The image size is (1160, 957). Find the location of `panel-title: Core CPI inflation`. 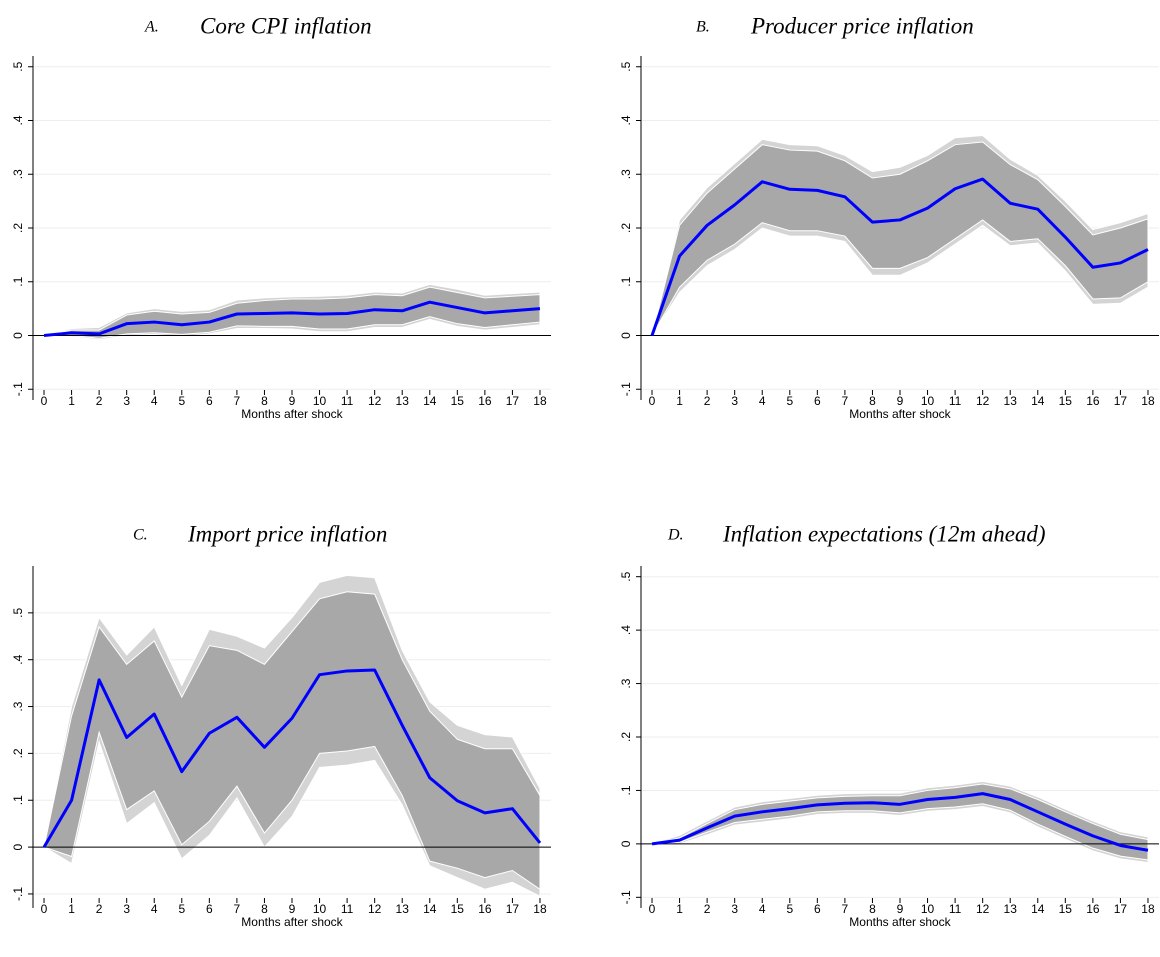

panel-title: Core CPI inflation is located at coordinates (286, 25).